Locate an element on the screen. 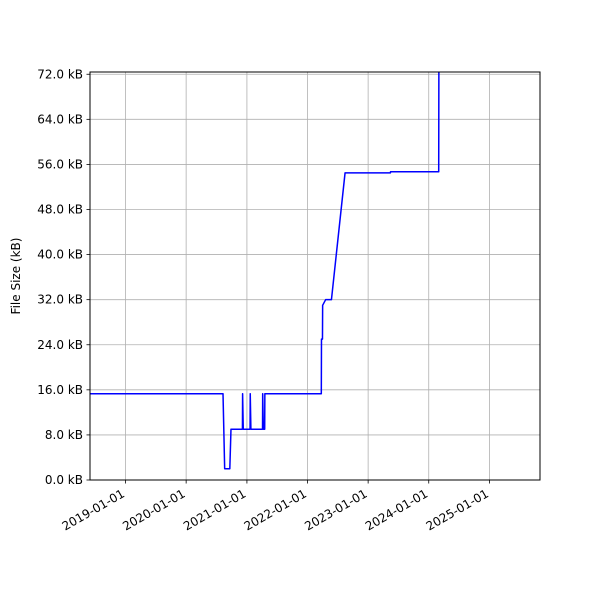 This screenshot has height=604, width=600. y-tick-label: 56.0 kB is located at coordinates (60, 164).